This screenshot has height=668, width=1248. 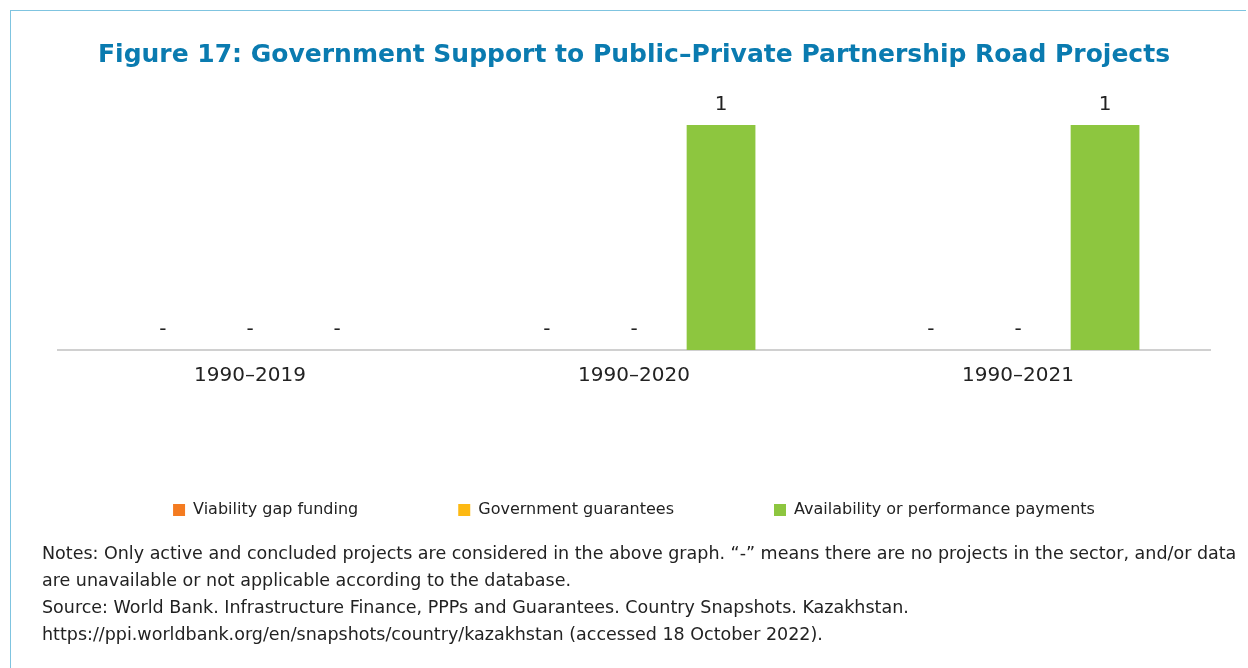 What do you see at coordinates (944, 509) in the screenshot?
I see `legend-label: Availability or performance payments` at bounding box center [944, 509].